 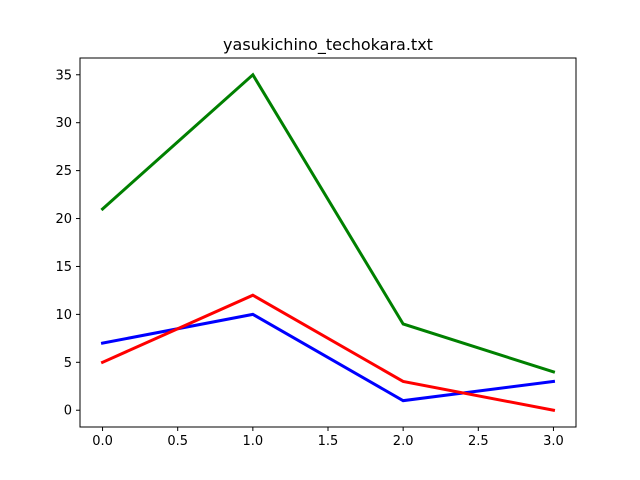 What do you see at coordinates (63, 123) in the screenshot?
I see `y-tick-label: 30` at bounding box center [63, 123].